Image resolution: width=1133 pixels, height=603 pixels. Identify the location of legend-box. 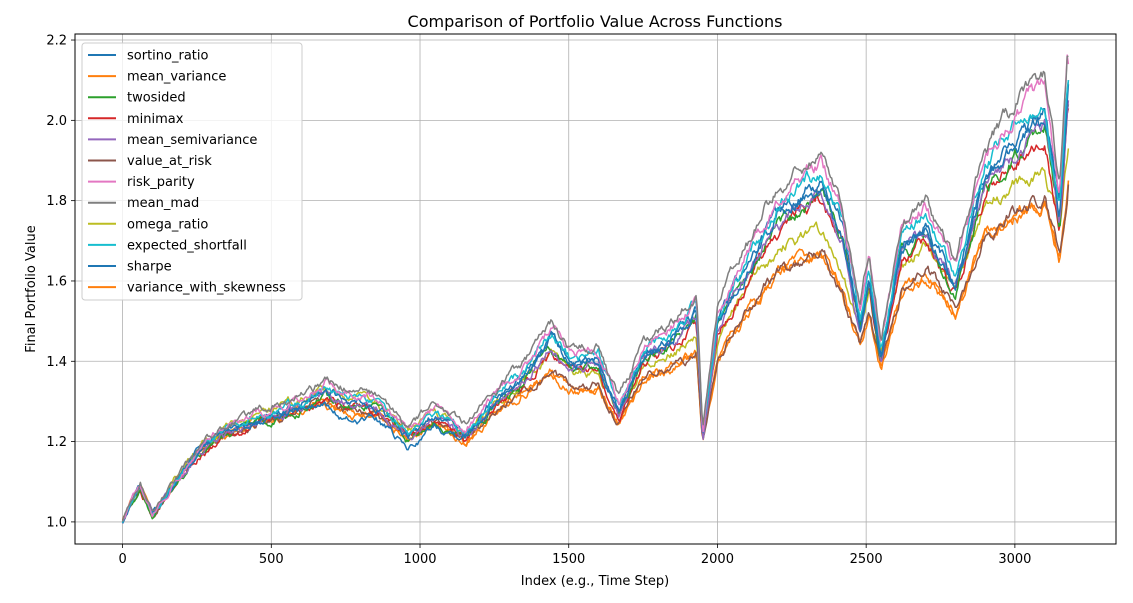
(192, 171).